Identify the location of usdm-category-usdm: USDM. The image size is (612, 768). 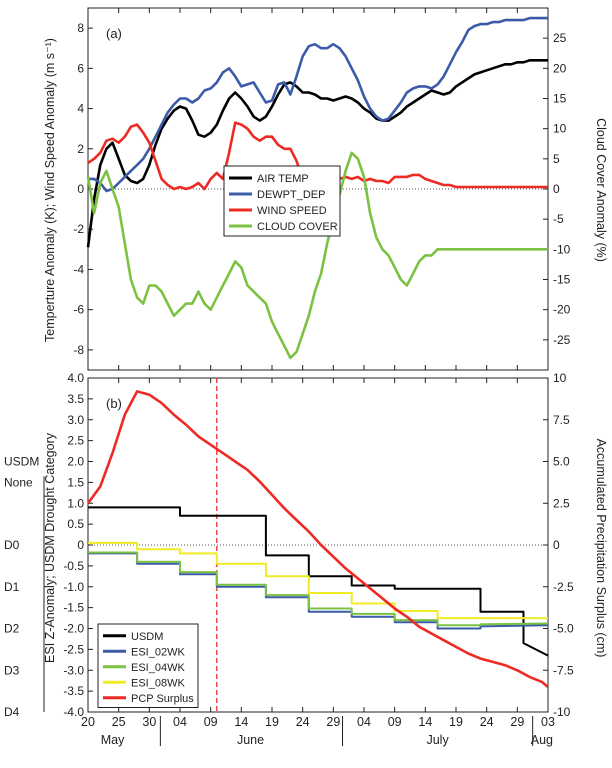
(21, 462).